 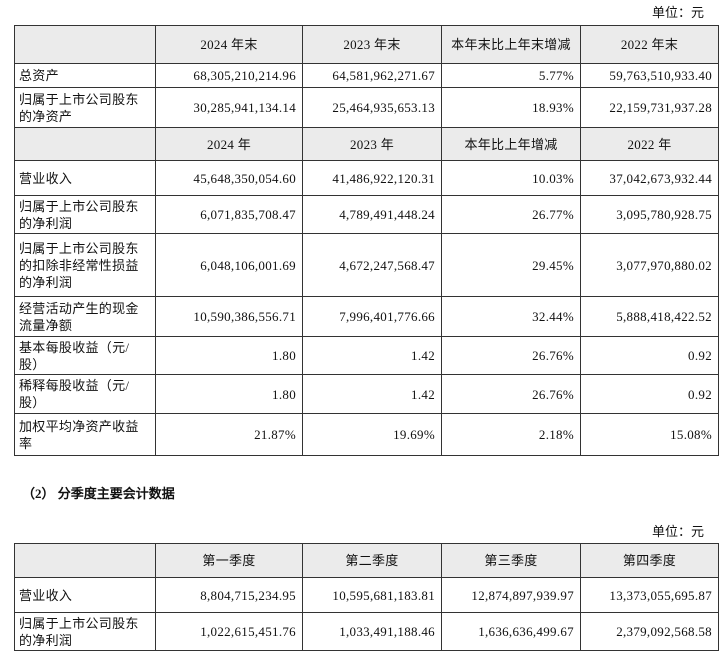 What do you see at coordinates (511, 107) in the screenshot?
I see `data-cell: 18.93%` at bounding box center [511, 107].